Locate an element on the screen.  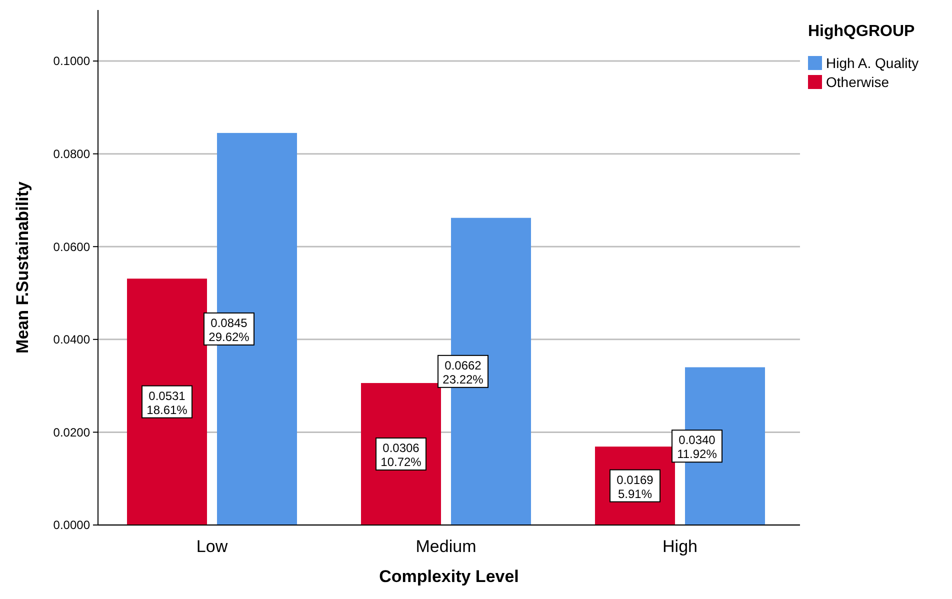
y-tick-label: 0.0400 is located at coordinates (71, 339).